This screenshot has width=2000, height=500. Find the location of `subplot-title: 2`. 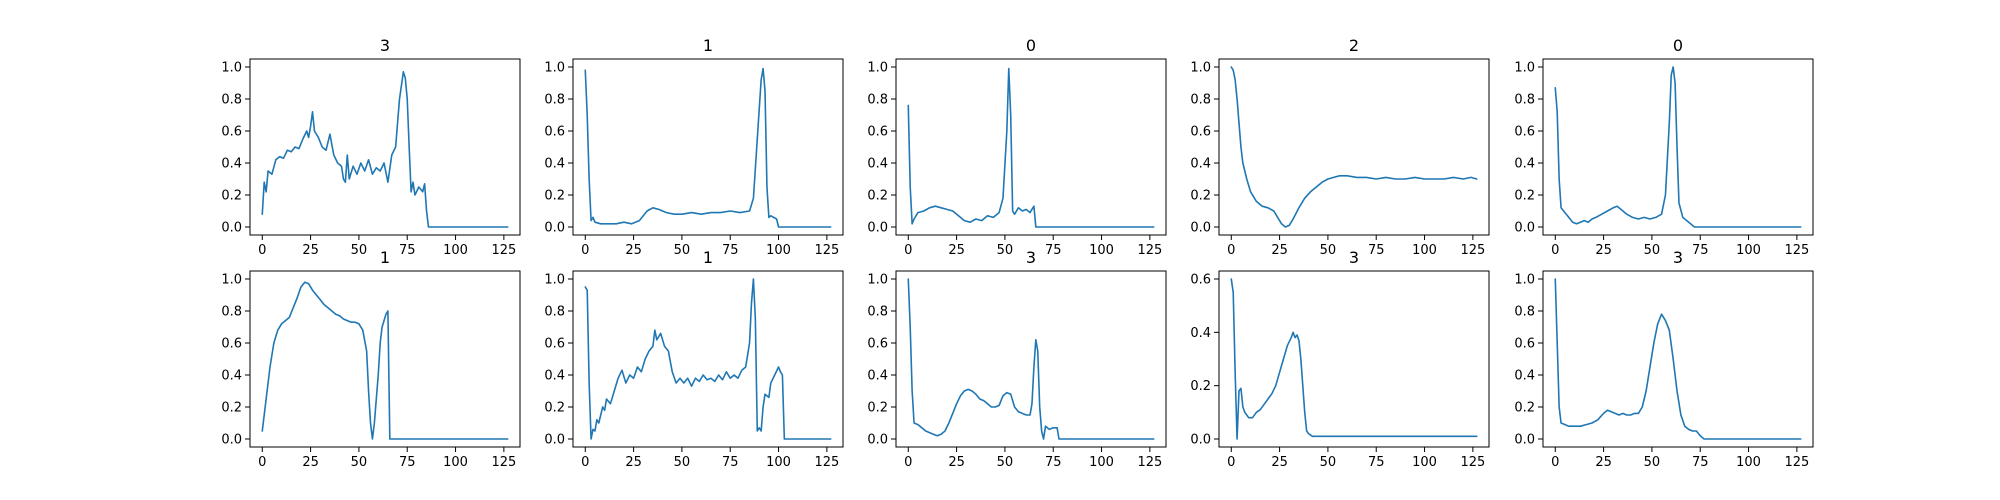

subplot-title: 2 is located at coordinates (1354, 45).